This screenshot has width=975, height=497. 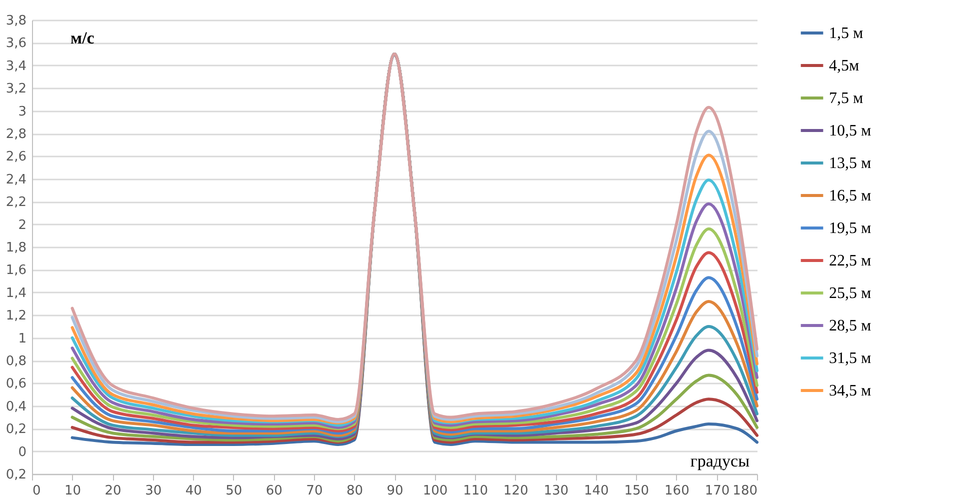 What do you see at coordinates (850, 261) in the screenshot?
I see `legend-label: 22,5 м` at bounding box center [850, 261].